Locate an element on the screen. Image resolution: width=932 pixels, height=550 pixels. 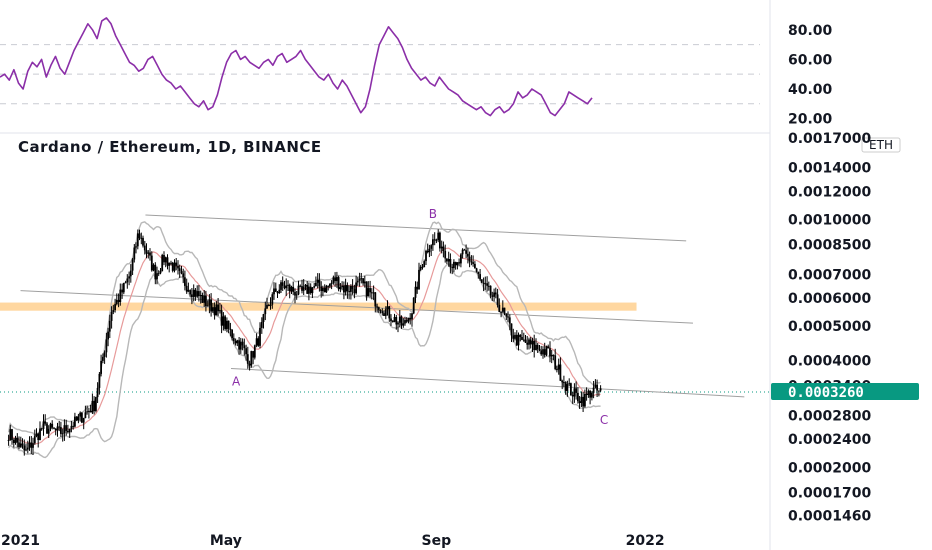
oscillator-tick-3: 20.00 is located at coordinates (810, 120).